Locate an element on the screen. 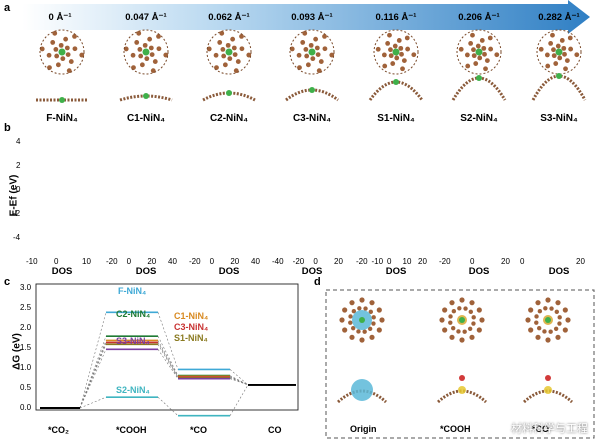  series-S2-NiN₄ is located at coordinates (168, 400).